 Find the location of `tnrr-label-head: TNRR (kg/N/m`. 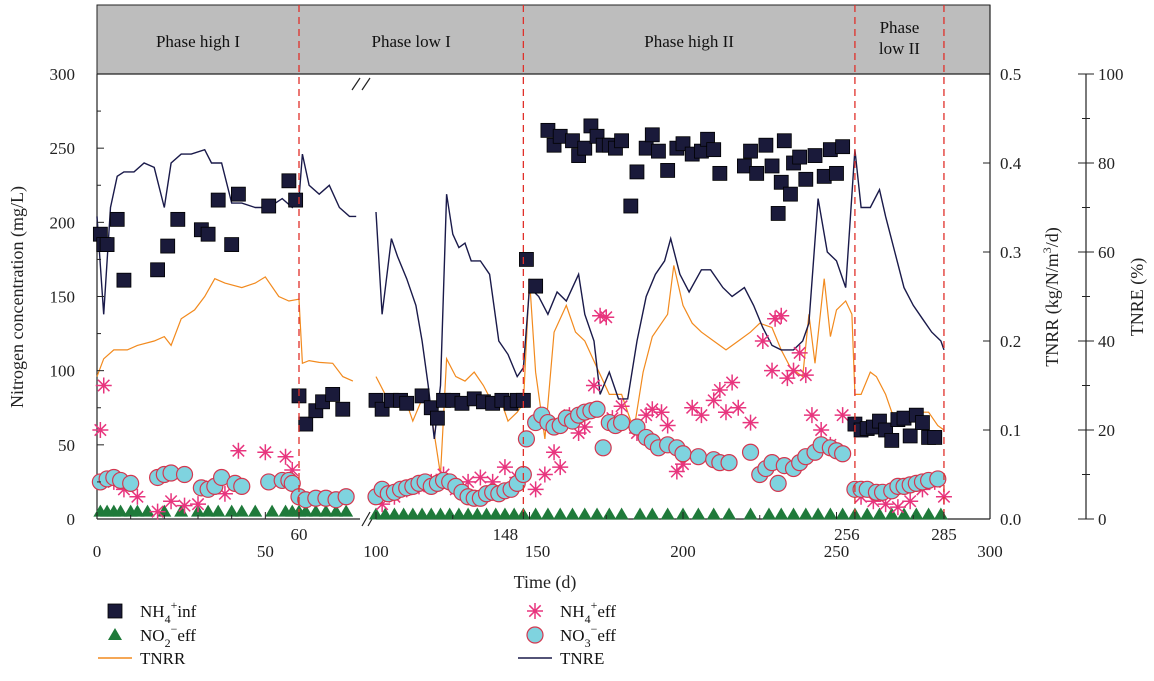

tnrr-label-head: TNRR (kg/N/m is located at coordinates (1052, 310).